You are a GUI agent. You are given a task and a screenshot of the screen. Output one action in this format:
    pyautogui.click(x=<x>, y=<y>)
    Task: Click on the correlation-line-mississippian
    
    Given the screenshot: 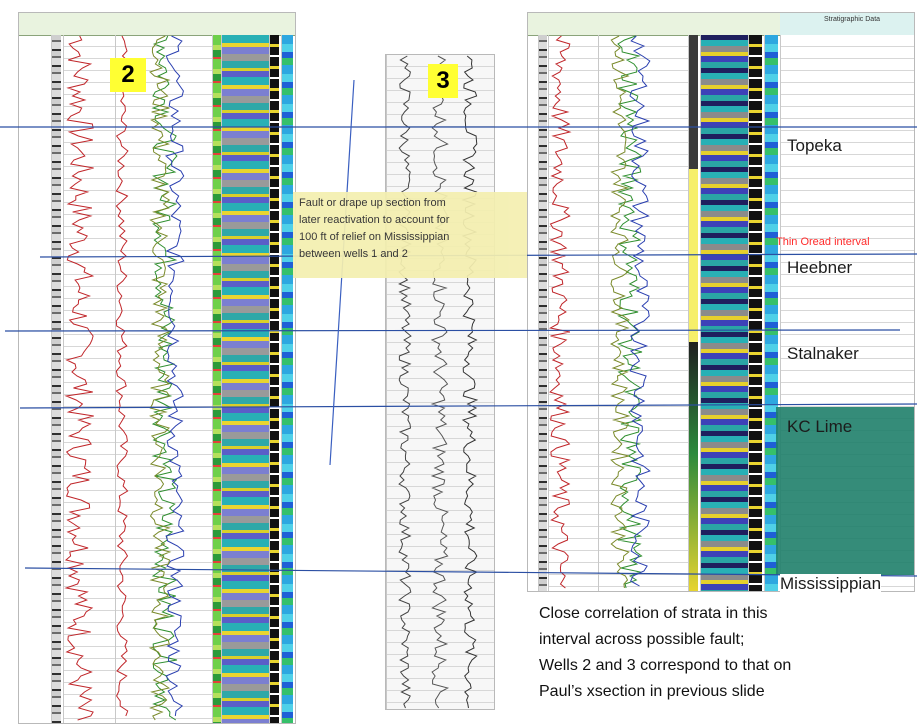 What is the action you would take?
    pyautogui.click(x=470, y=572)
    